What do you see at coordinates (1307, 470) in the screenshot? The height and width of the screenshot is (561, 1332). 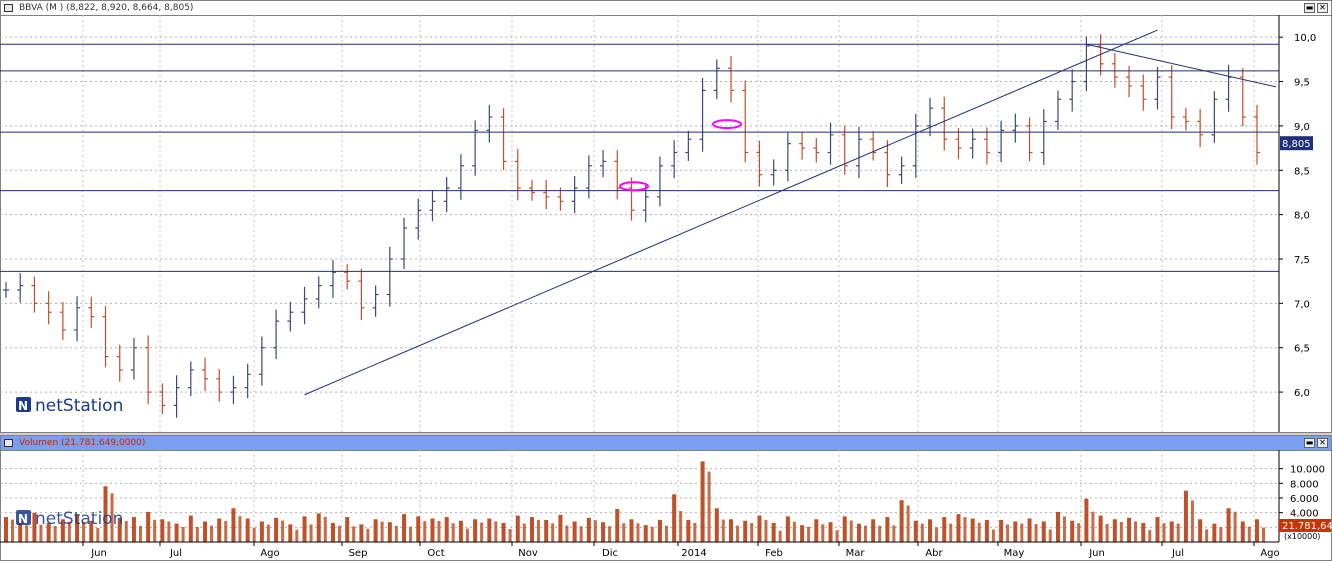 I see `volume-tick-label: 10.000` at bounding box center [1307, 470].